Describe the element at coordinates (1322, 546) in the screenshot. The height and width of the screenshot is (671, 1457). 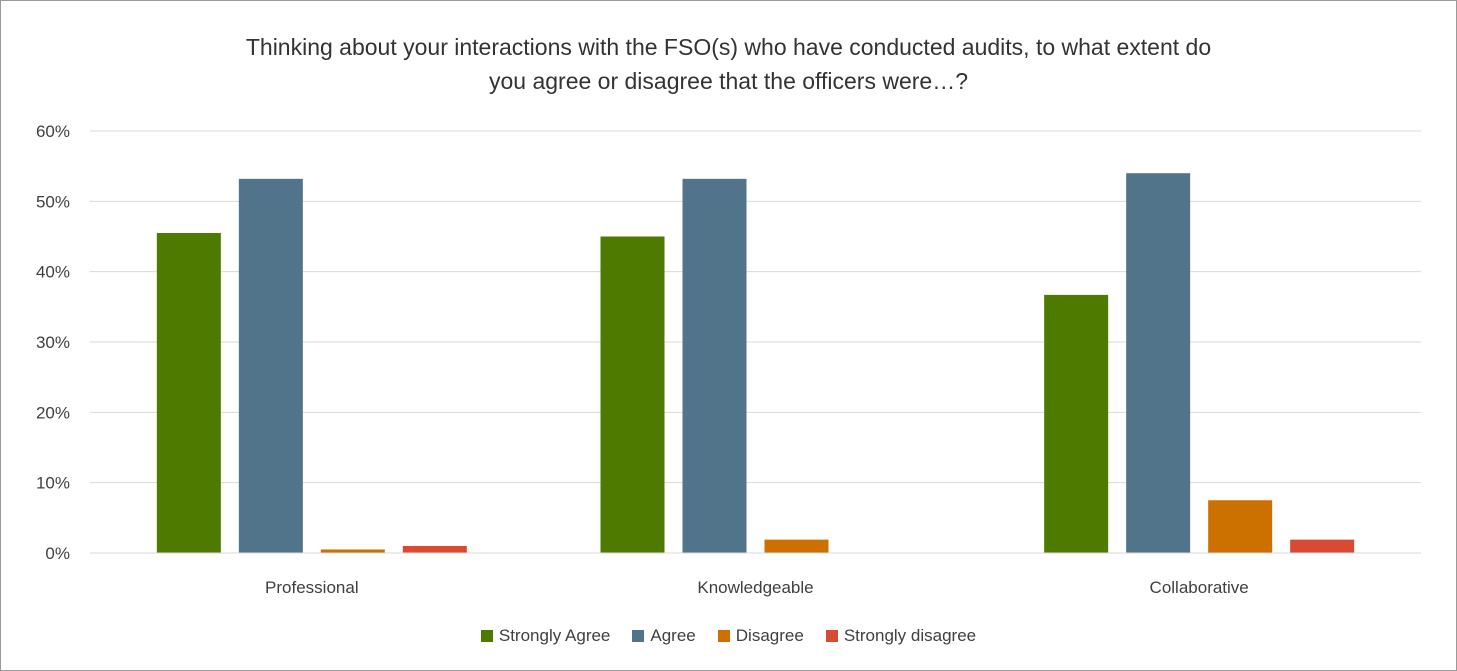
I see `bar-strongly-disagree-collaborative` at that location.